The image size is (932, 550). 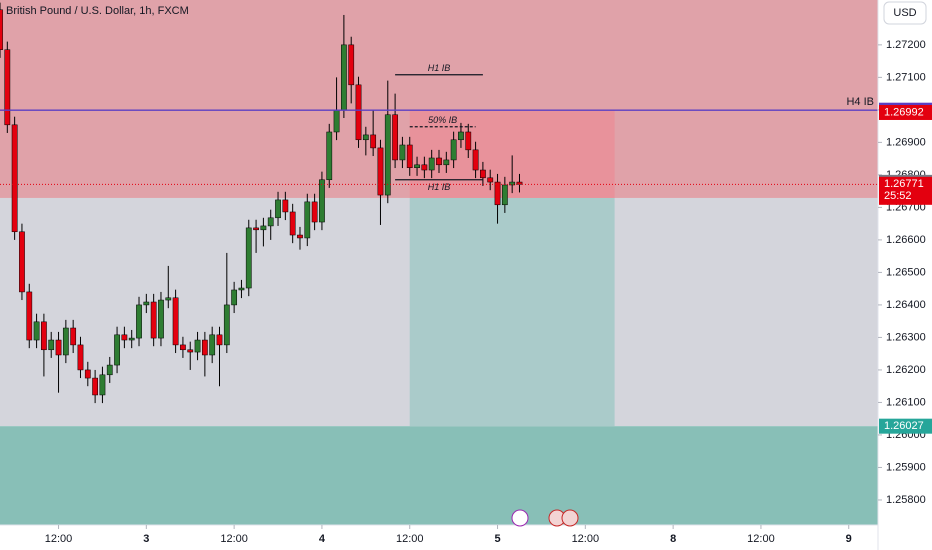 What do you see at coordinates (545, 518) in the screenshot?
I see `event-icons` at bounding box center [545, 518].